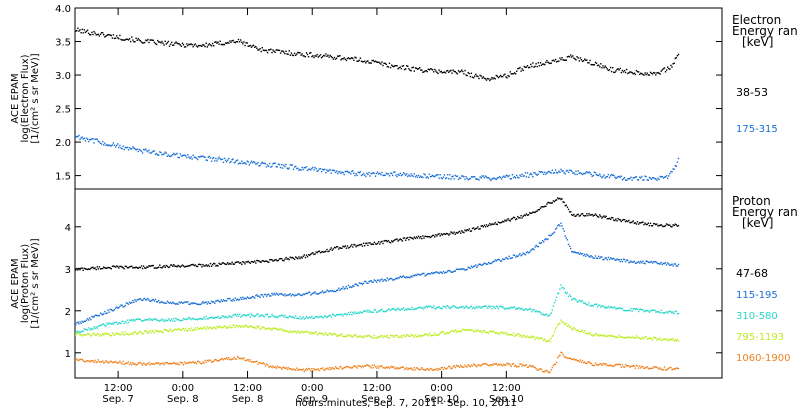 The image size is (800, 410). I want to click on y-axis-label: log(Electron Flux), so click(25, 98).